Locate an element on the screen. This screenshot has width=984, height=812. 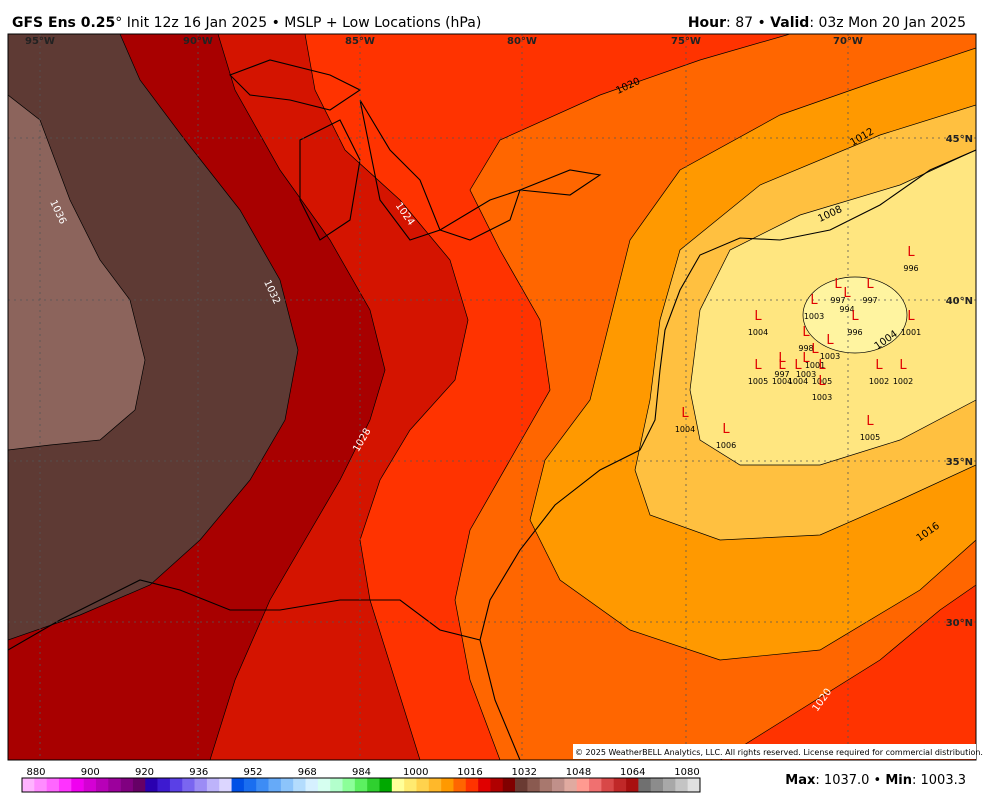
low-pressure: 1001 is located at coordinates (815, 365).